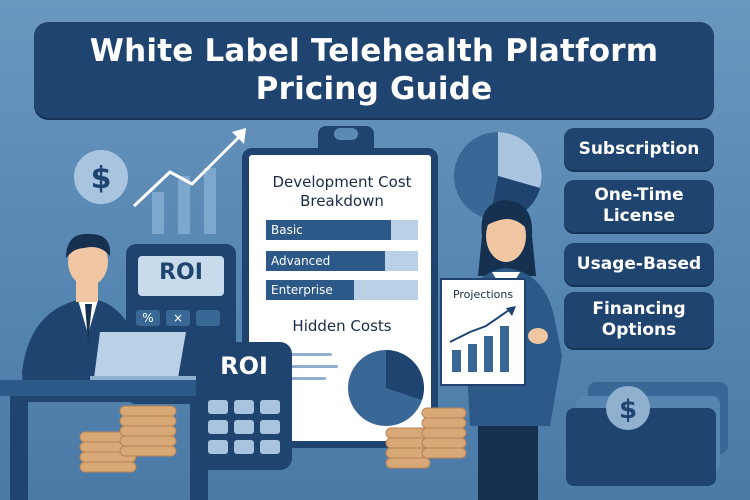 Image resolution: width=750 pixels, height=500 pixels. What do you see at coordinates (342, 182) in the screenshot?
I see `clipboard-title-line1: Development Cost` at bounding box center [342, 182].